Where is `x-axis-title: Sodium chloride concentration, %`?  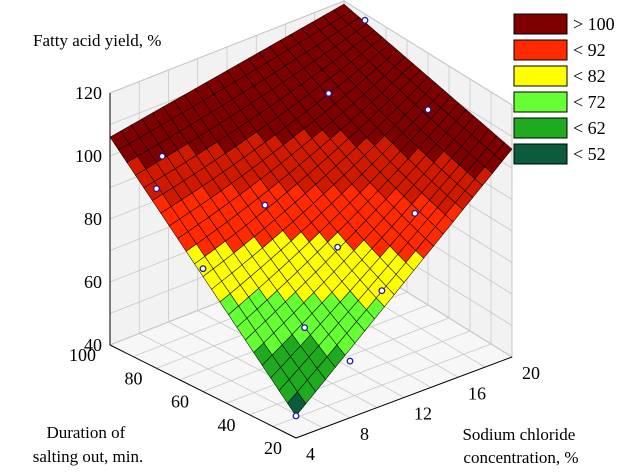
x-axis-title: Sodium chloride concentration, % is located at coordinates (520, 446).